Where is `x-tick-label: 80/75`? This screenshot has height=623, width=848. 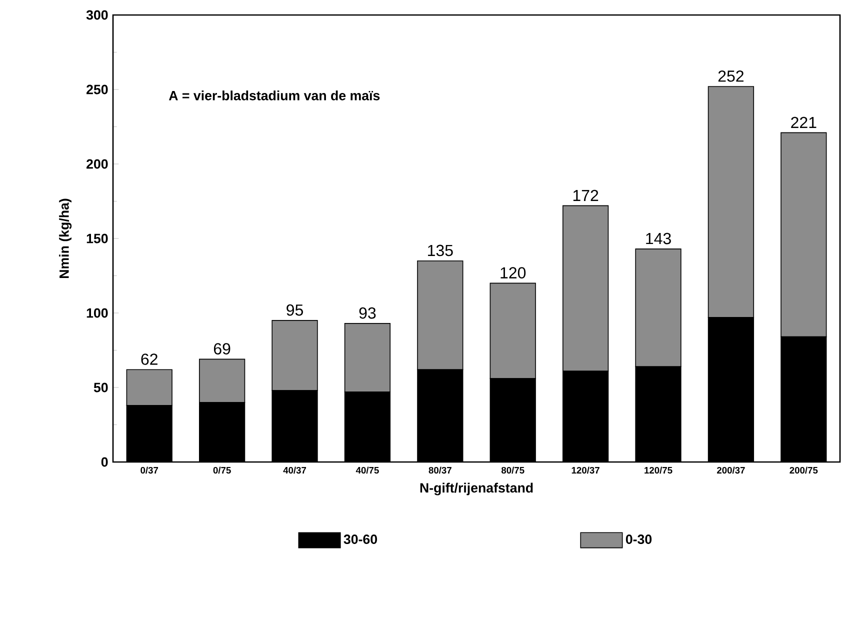
x-tick-label: 80/75 is located at coordinates (512, 470).